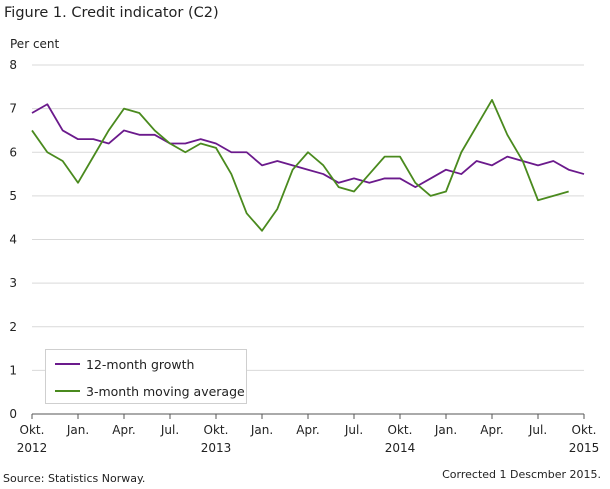 The height and width of the screenshot is (489, 610). I want to click on y-tick-label: 4, so click(13, 240).